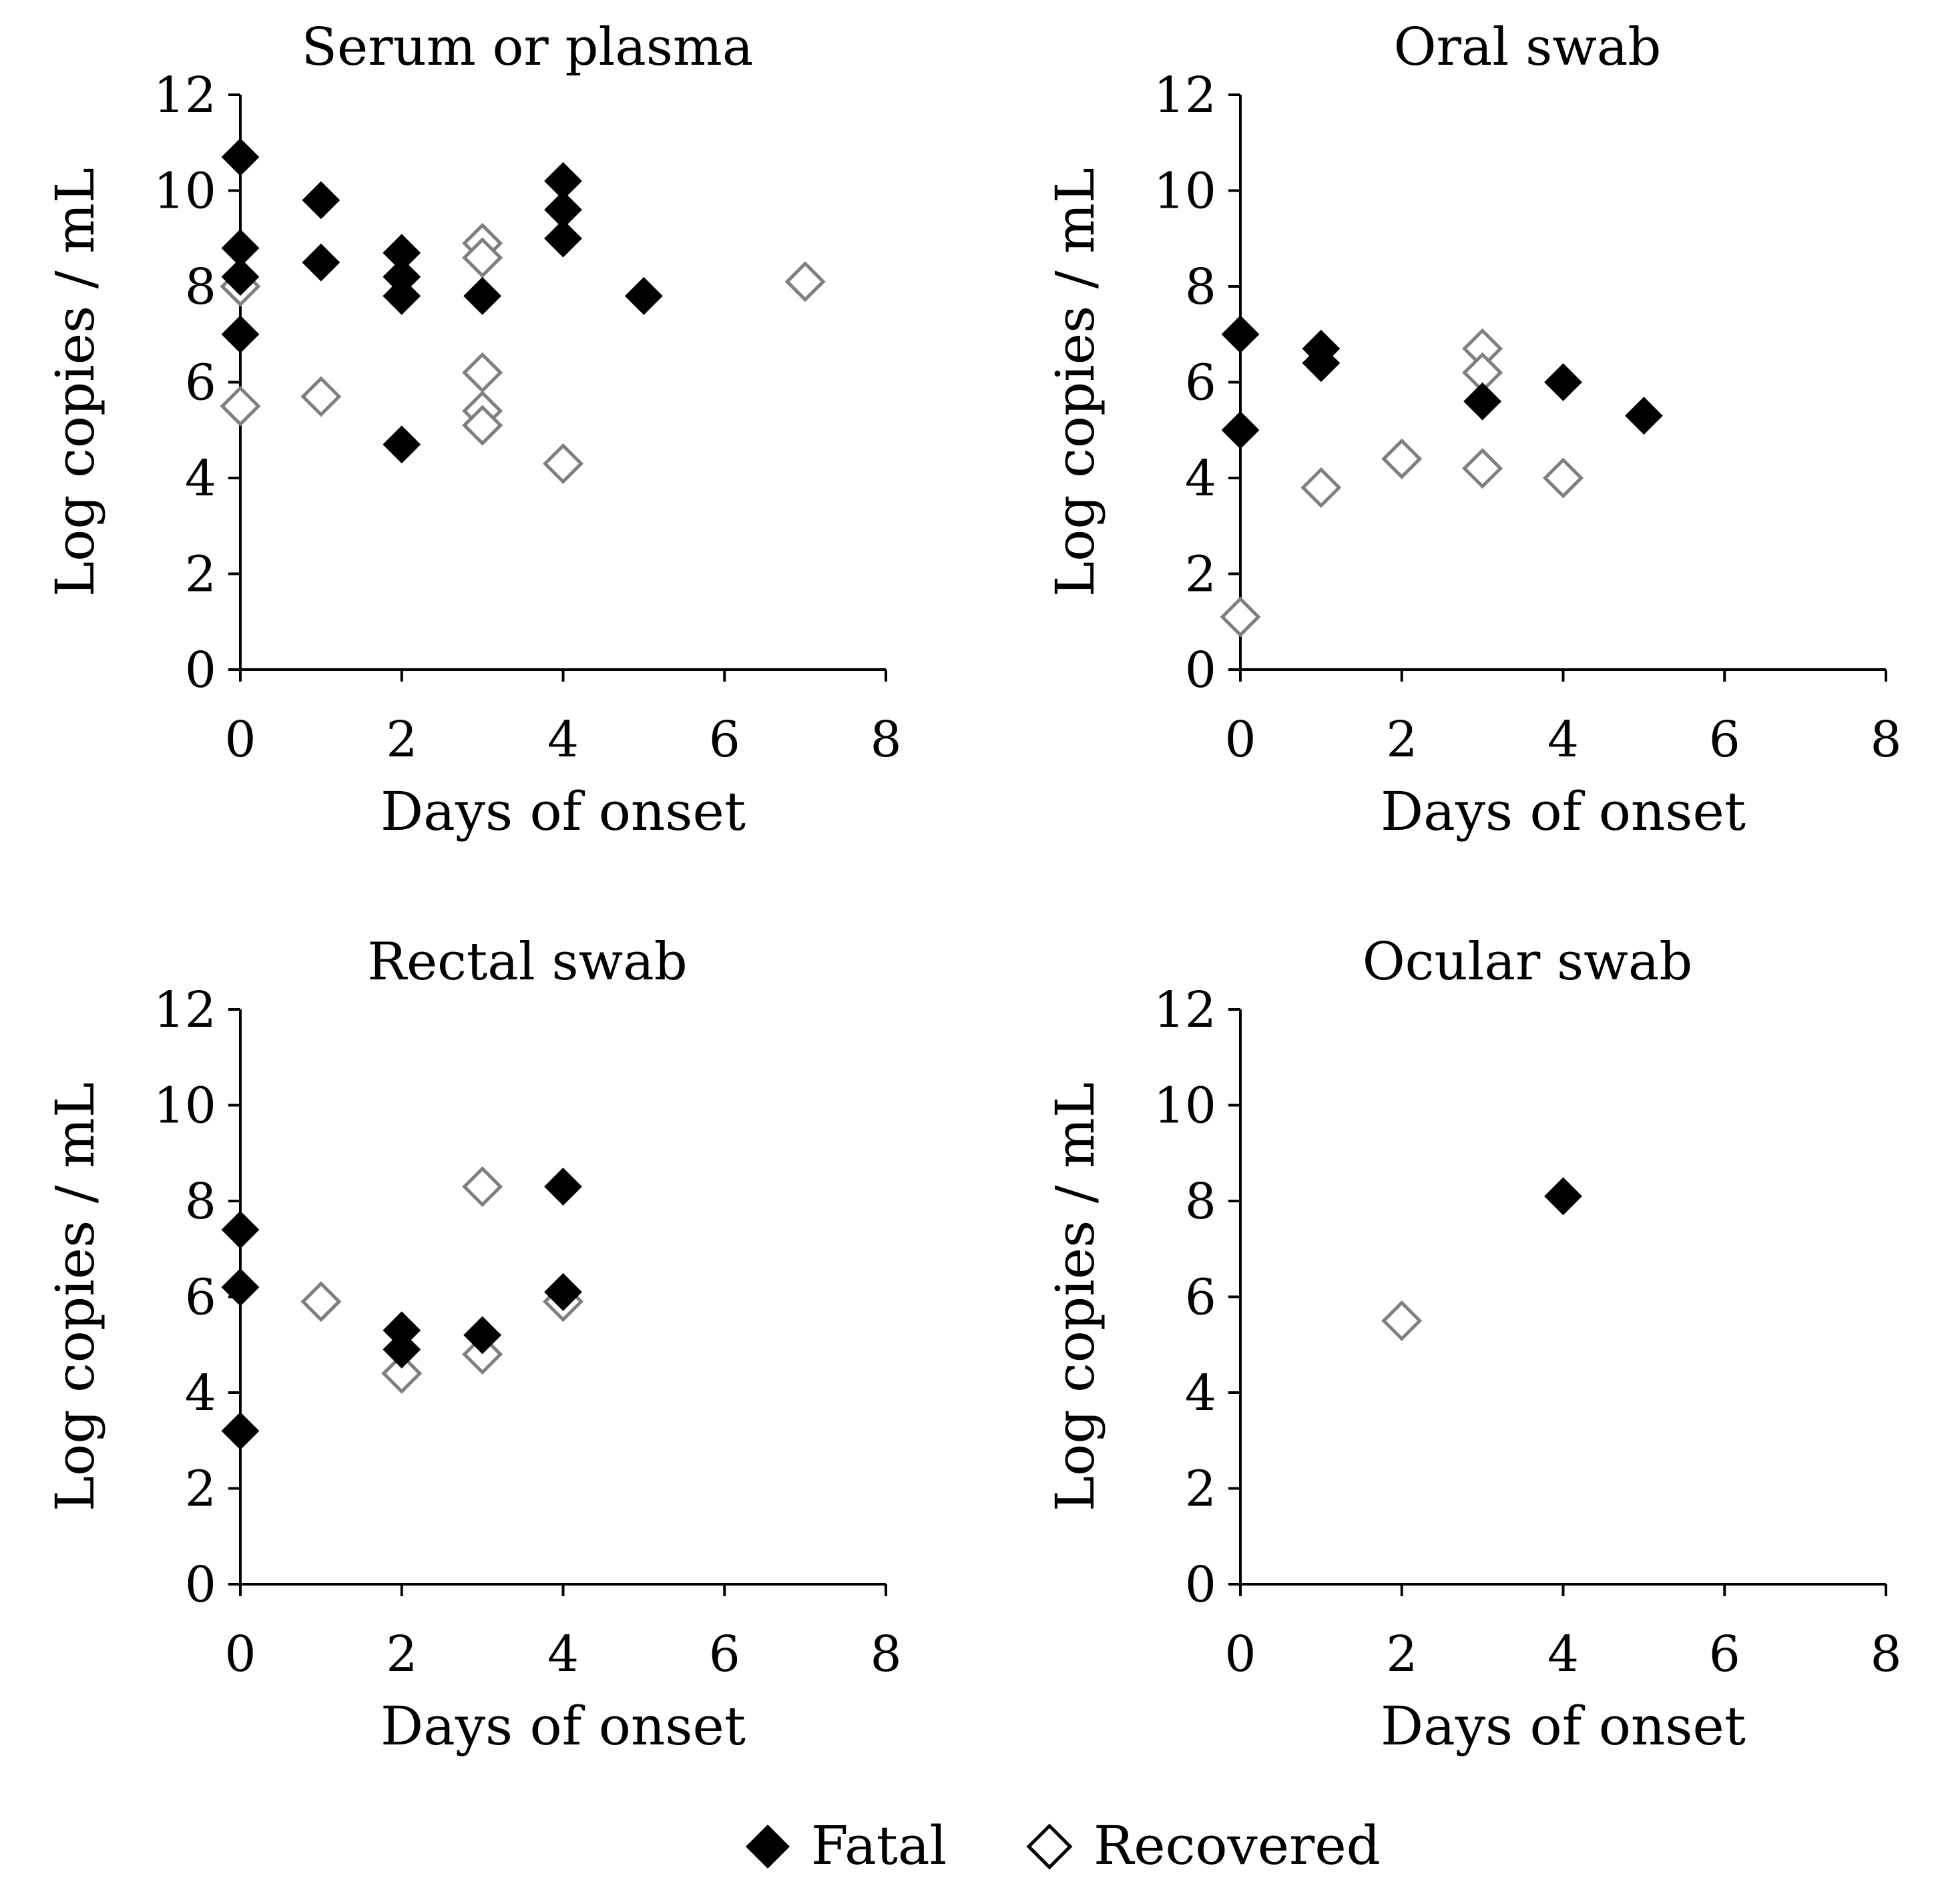 Image resolution: width=1934 pixels, height=1904 pixels. I want to click on panel-title: Ocular swab, so click(1528, 962).